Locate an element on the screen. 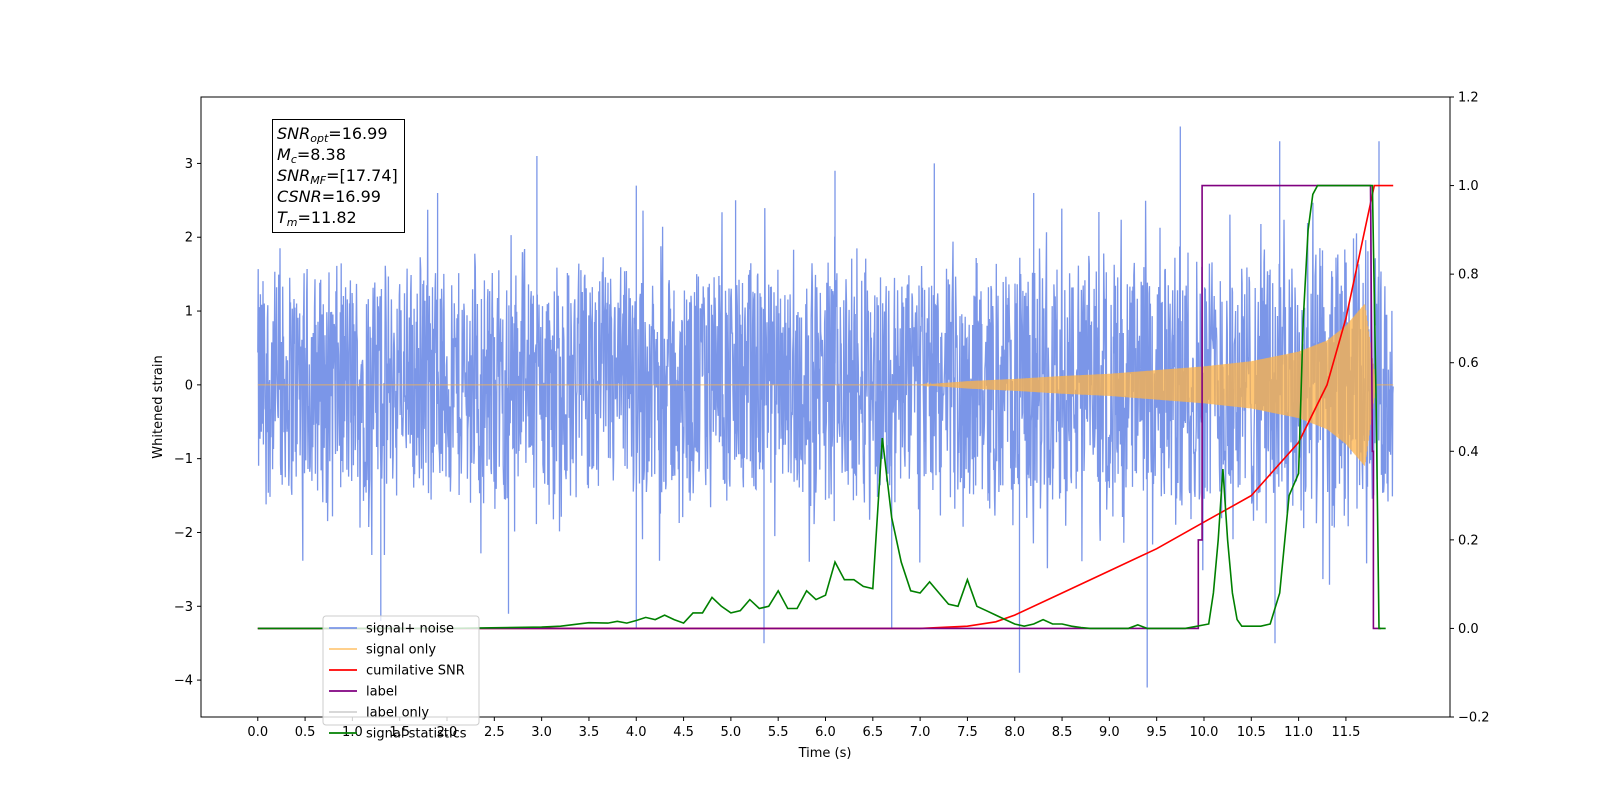  x-tick-label: 8.0 is located at coordinates (1014, 732).